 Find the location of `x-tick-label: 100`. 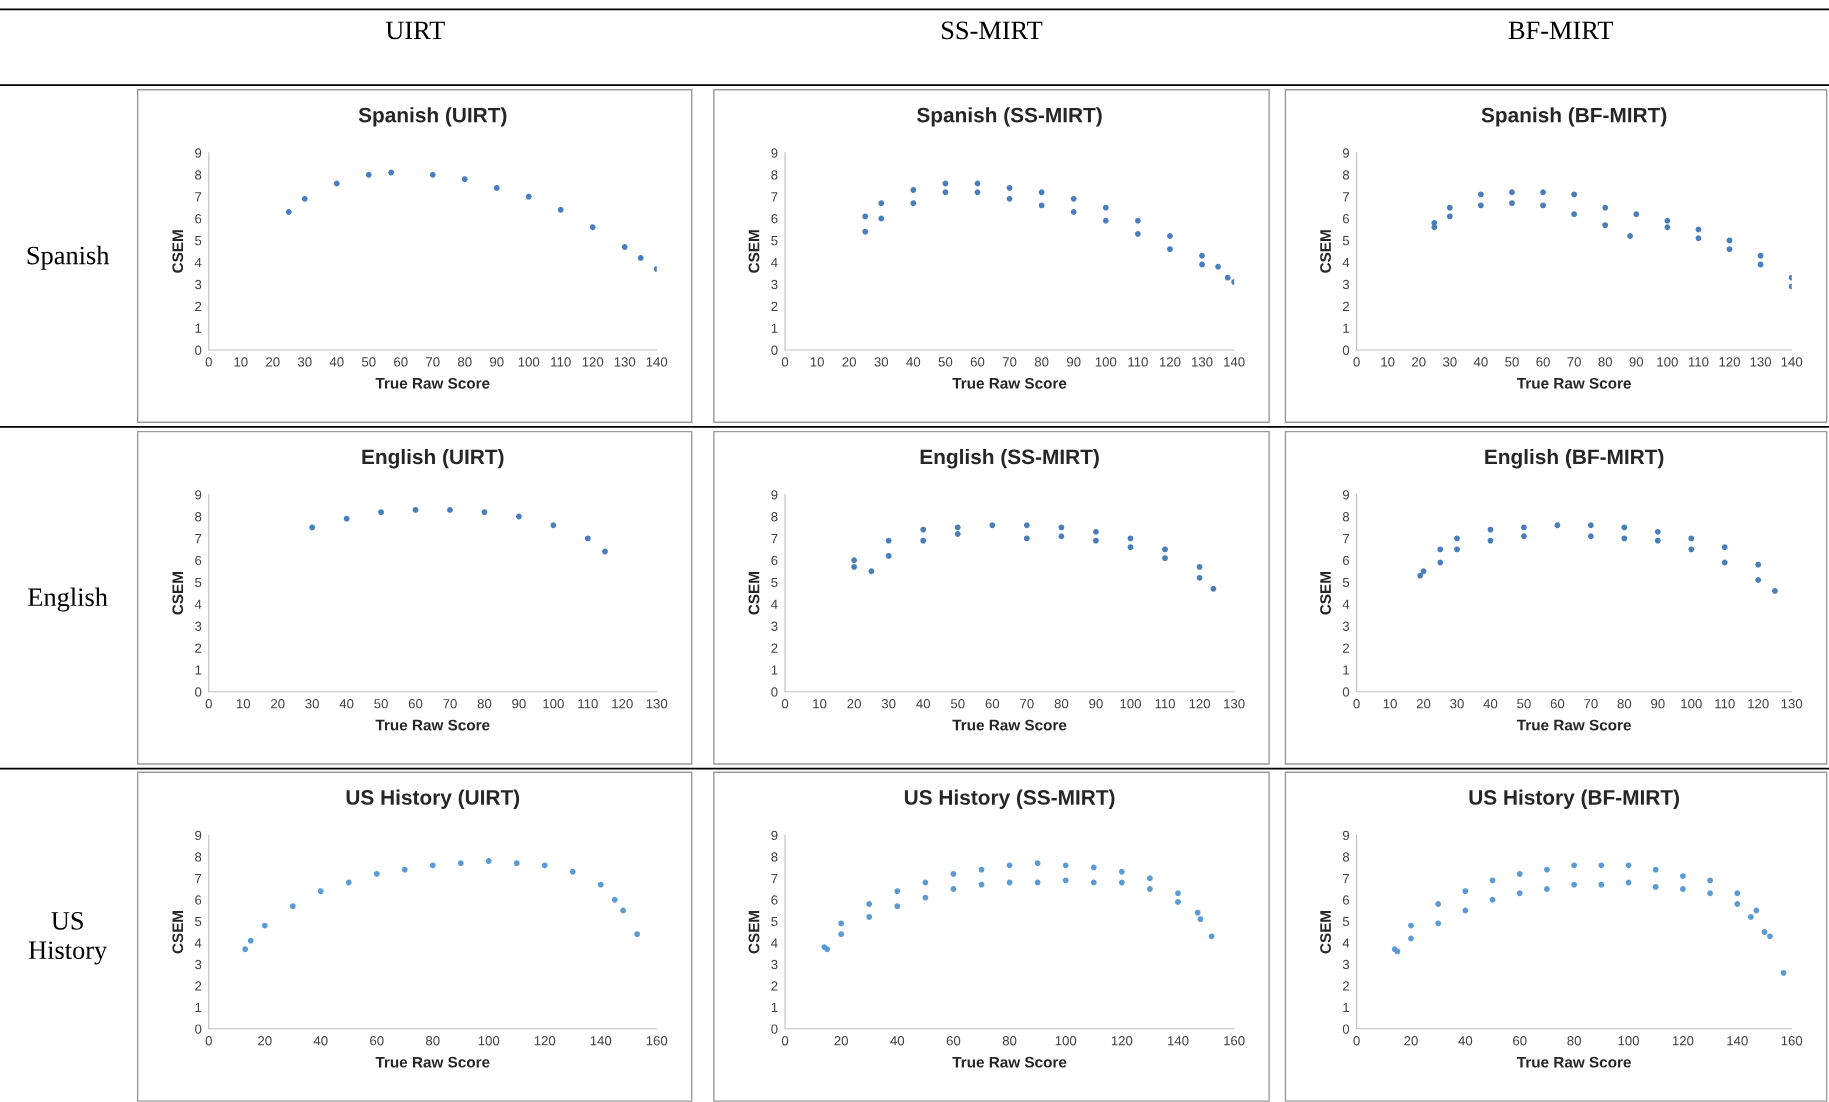

x-tick-label: 100 is located at coordinates (1130, 704).